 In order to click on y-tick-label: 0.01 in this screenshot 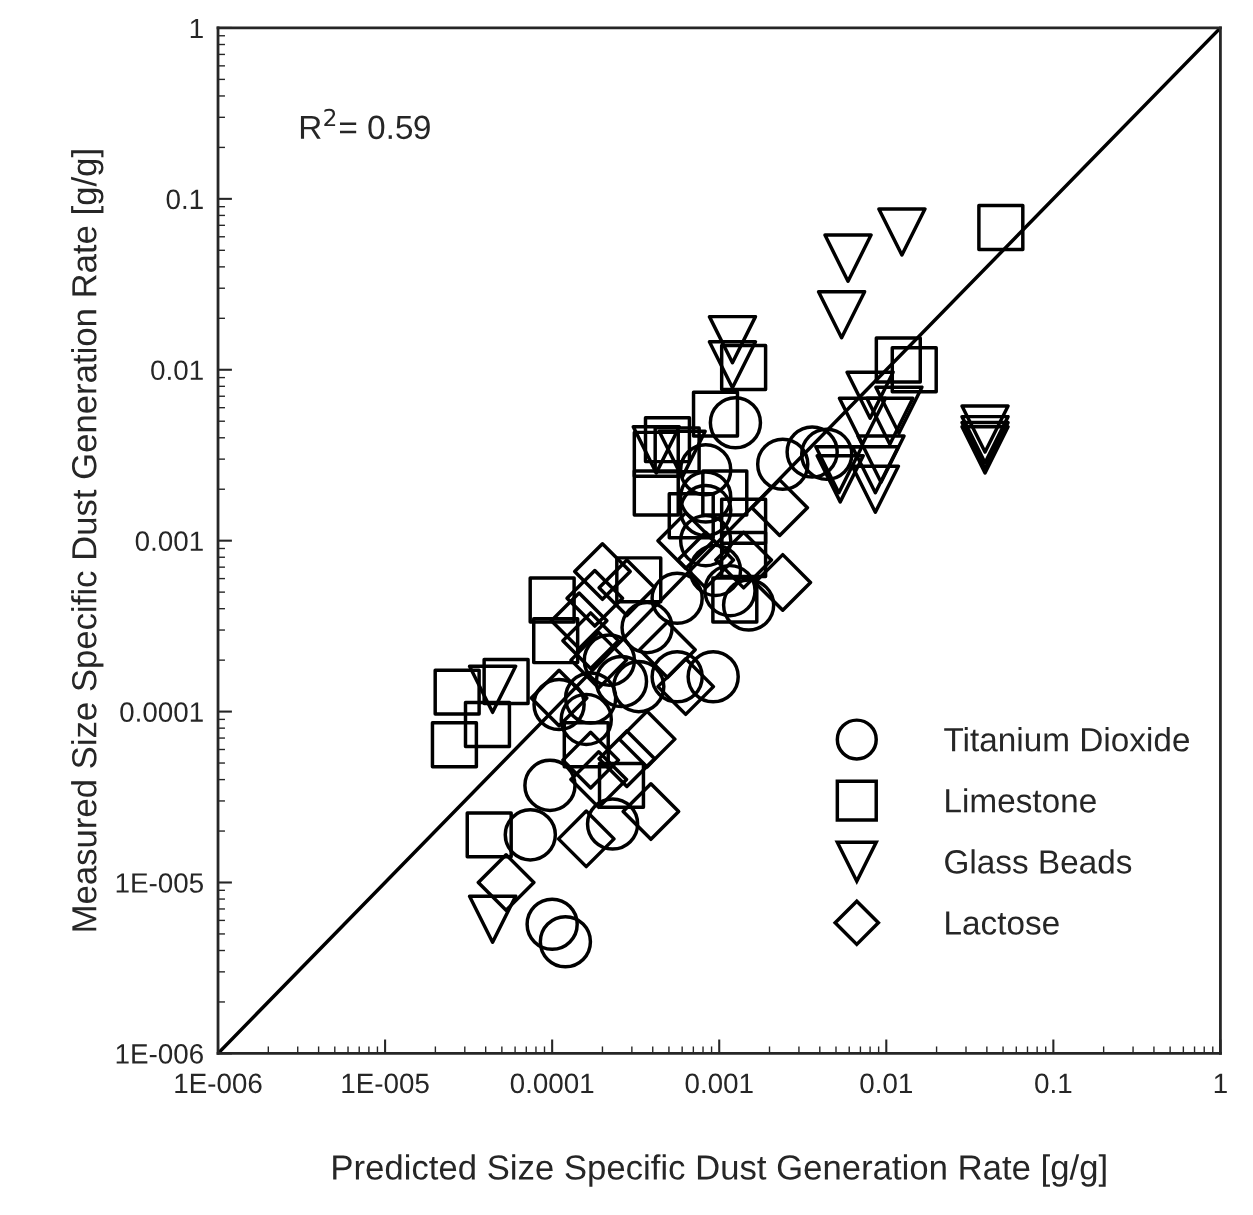, I will do `click(177, 370)`.